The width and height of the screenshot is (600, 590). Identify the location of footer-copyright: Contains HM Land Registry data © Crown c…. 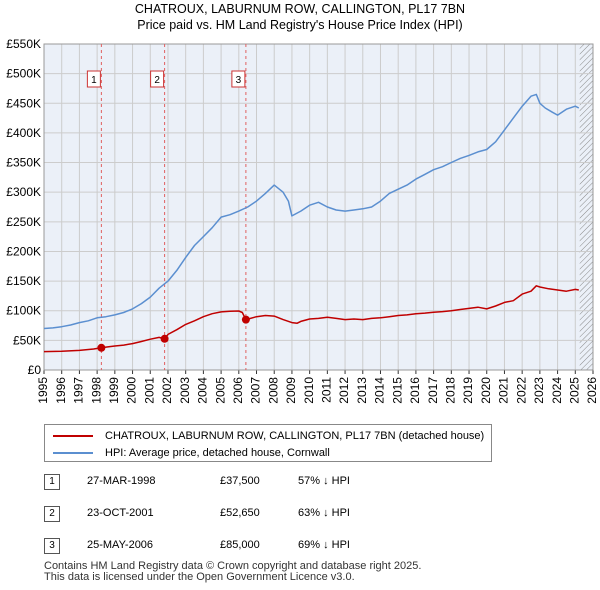
(233, 566).